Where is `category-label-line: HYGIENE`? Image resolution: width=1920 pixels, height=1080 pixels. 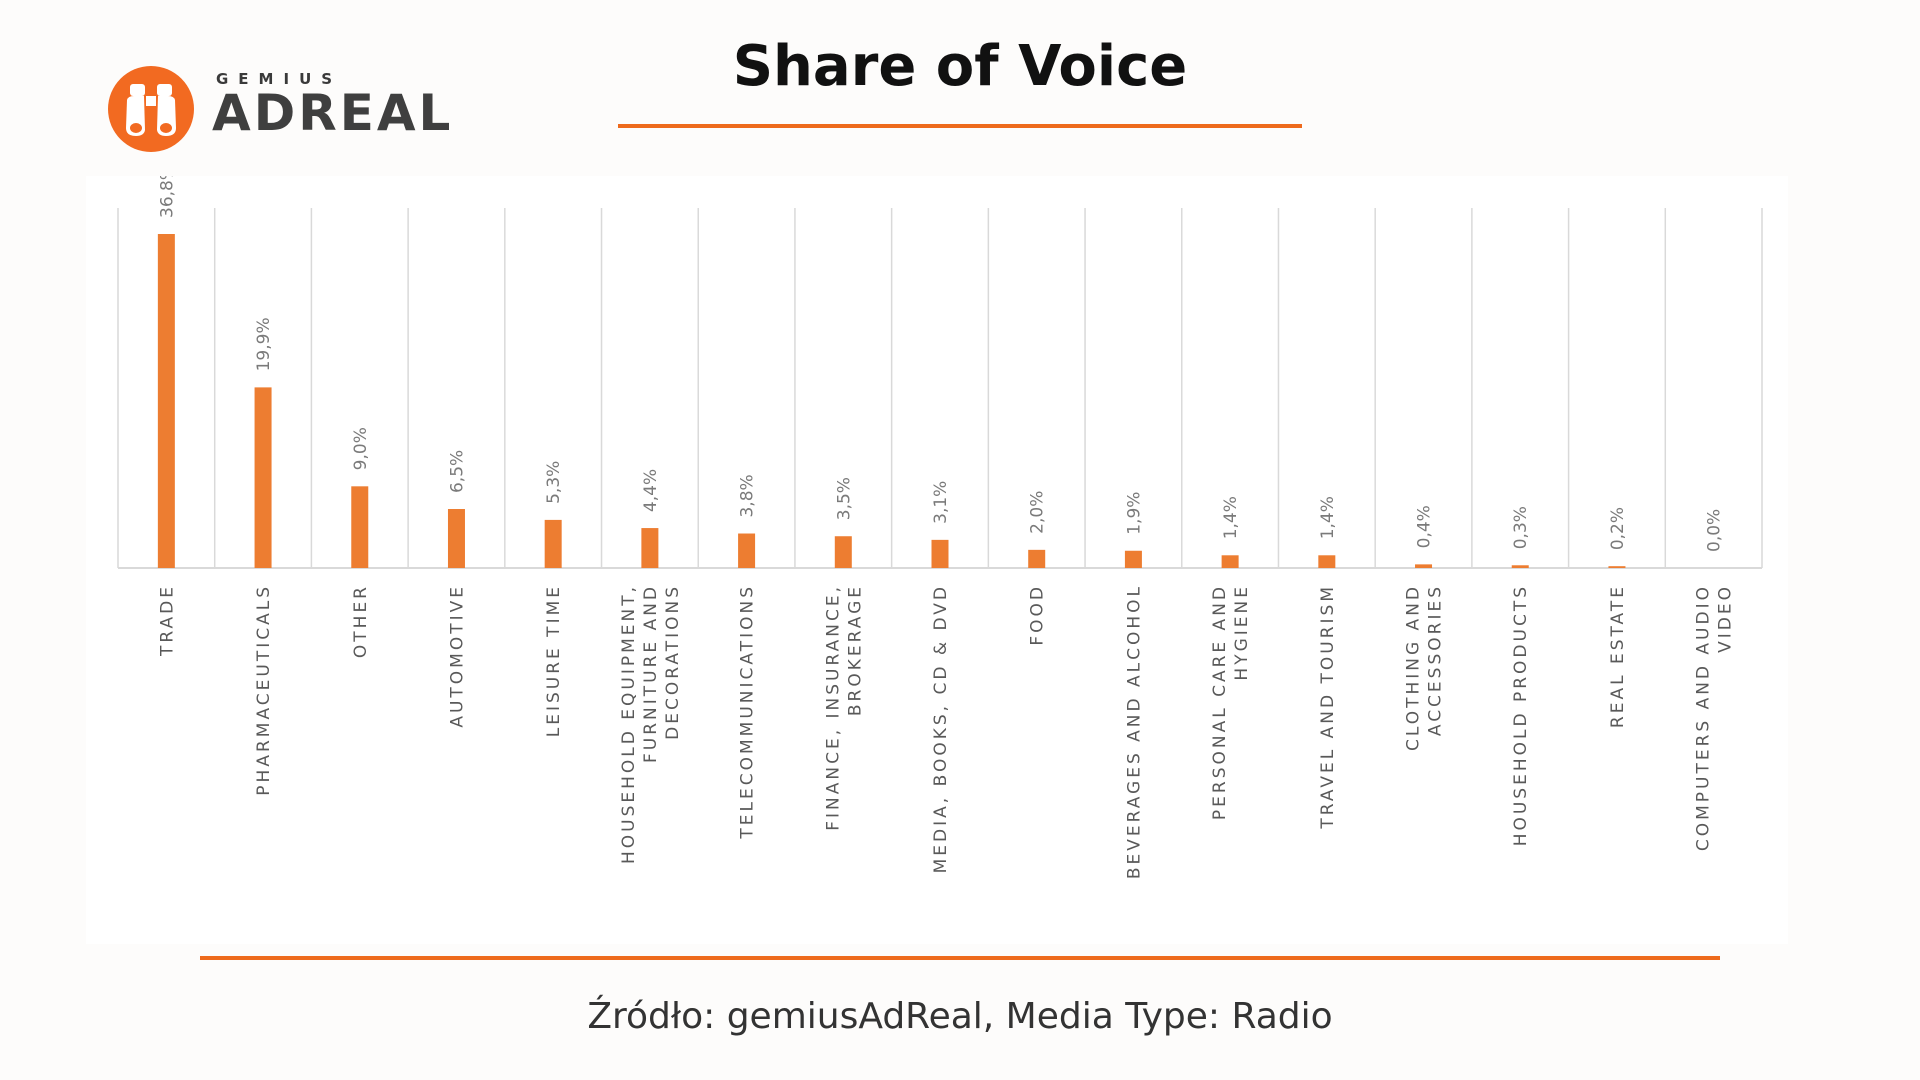 category-label-line: HYGIENE is located at coordinates (1242, 632).